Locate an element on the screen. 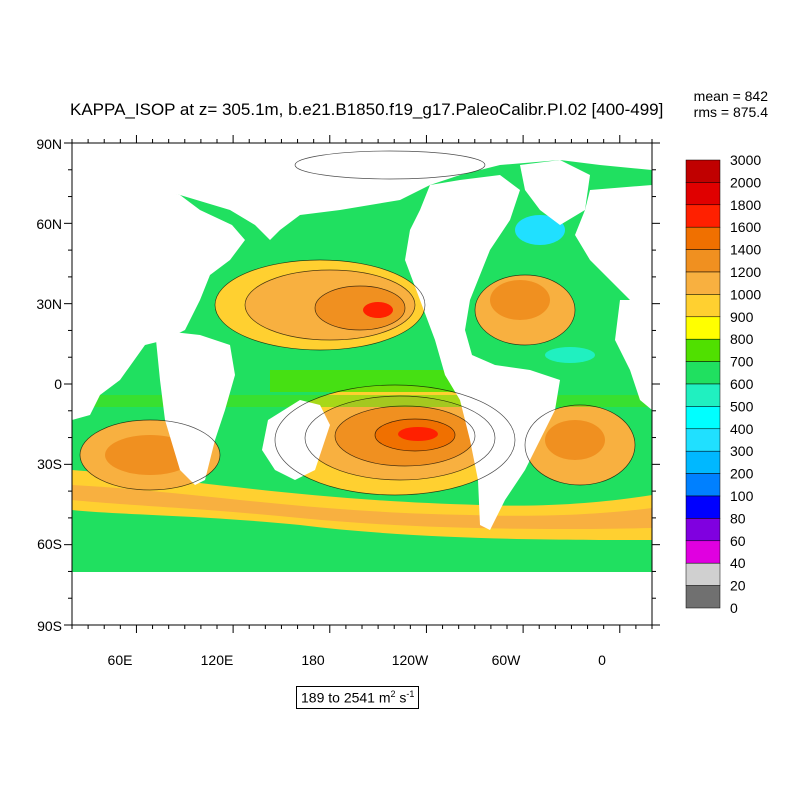 The image size is (800, 800). lat-label: 60N is located at coordinates (49, 224).